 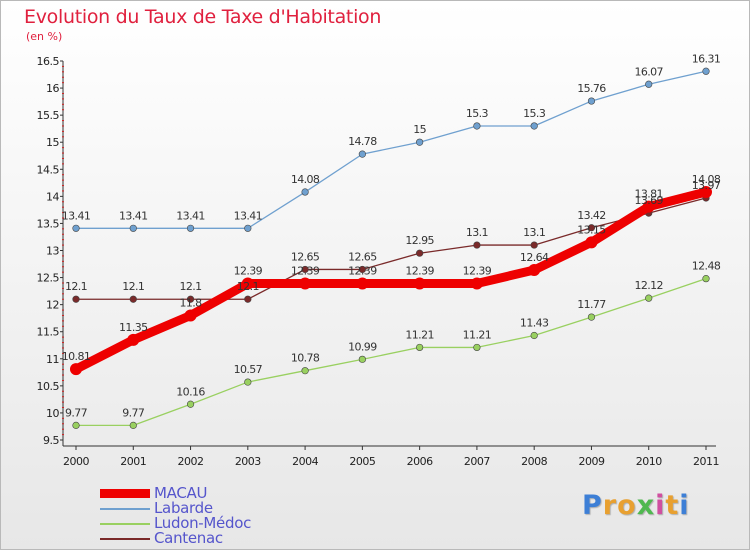 What do you see at coordinates (51, 440) in the screenshot?
I see `y-tick-label: 9.5` at bounding box center [51, 440].